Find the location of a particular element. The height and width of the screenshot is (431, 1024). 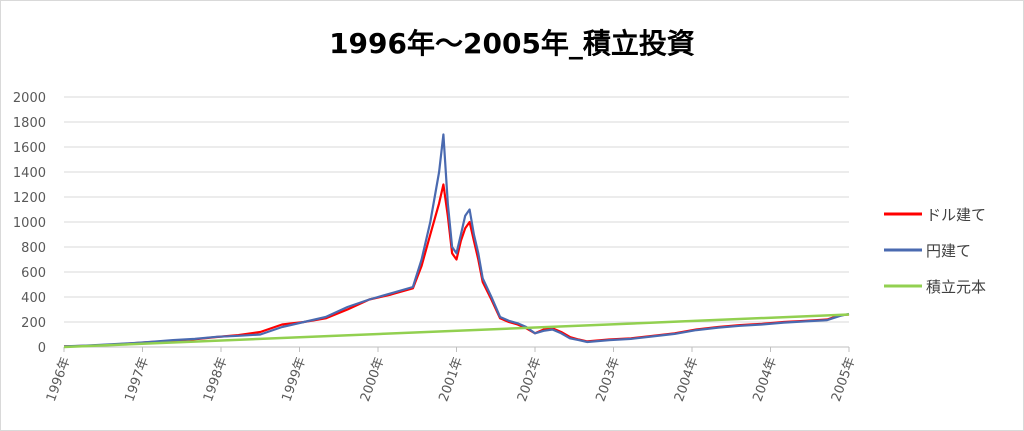

y-tick-label: 800 is located at coordinates (33, 248).